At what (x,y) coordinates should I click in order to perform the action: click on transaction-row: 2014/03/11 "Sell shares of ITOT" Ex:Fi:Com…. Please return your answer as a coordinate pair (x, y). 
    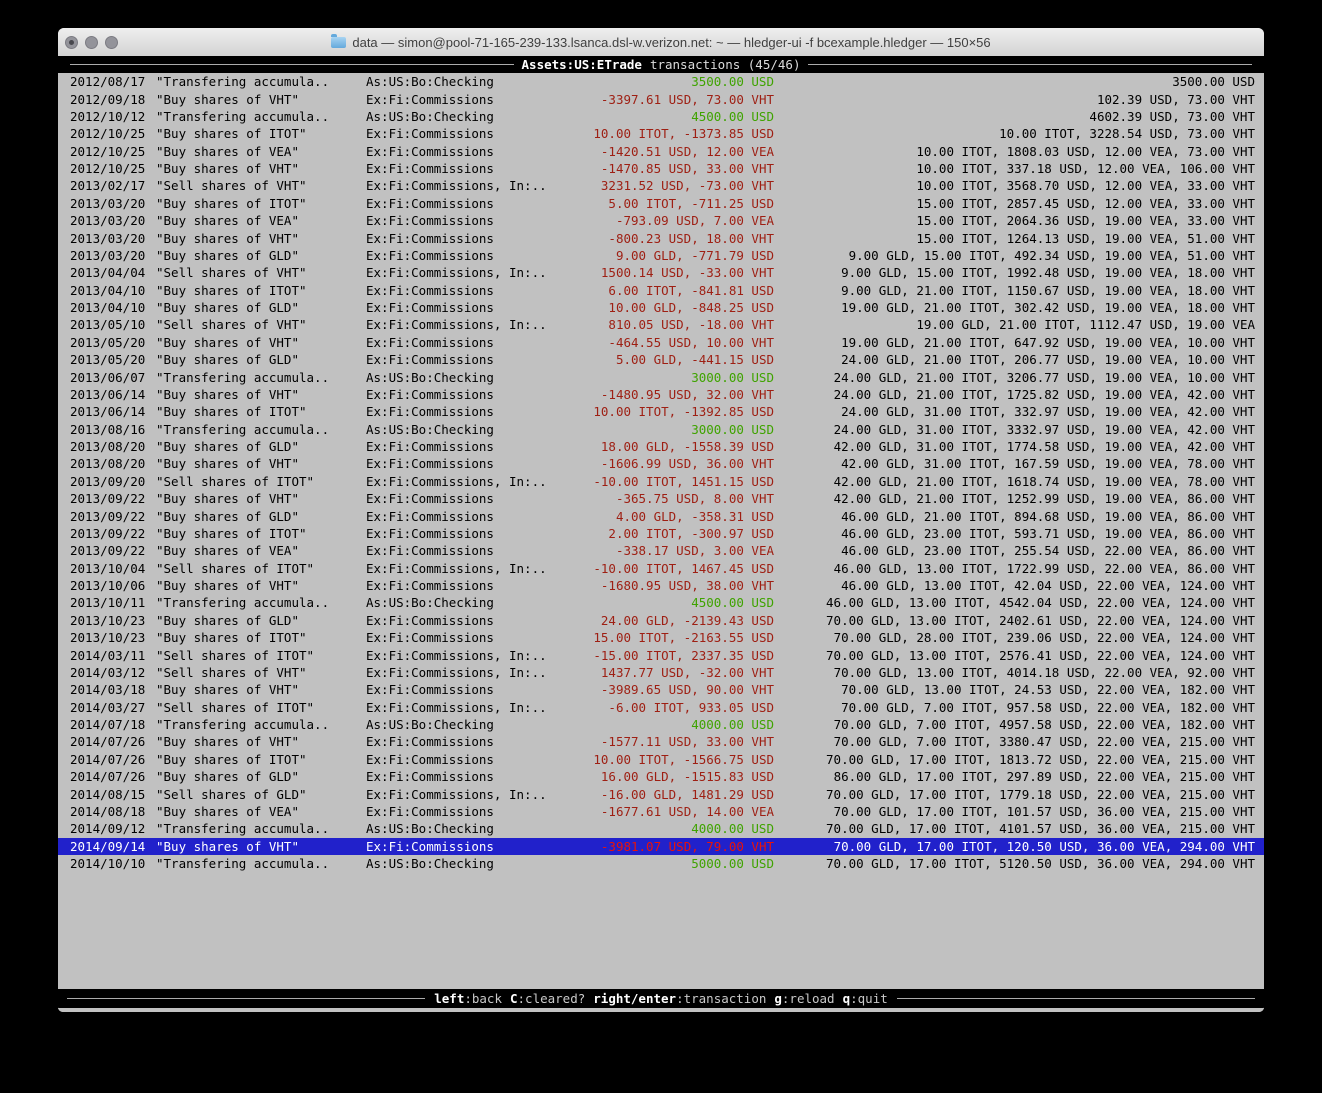
    Looking at the image, I should click on (661, 654).